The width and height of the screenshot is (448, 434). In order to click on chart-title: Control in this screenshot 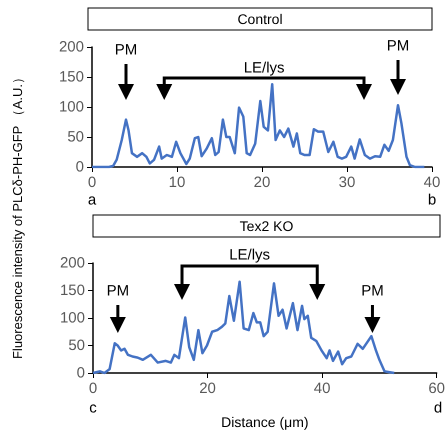, I will do `click(260, 19)`.